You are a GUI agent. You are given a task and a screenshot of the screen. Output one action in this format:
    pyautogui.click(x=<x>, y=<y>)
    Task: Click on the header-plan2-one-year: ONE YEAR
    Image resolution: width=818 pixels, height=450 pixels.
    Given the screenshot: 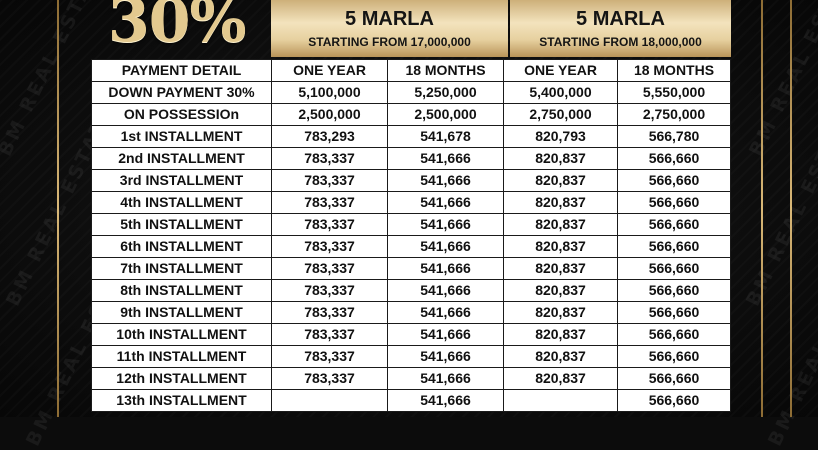 What is the action you would take?
    pyautogui.click(x=560, y=70)
    